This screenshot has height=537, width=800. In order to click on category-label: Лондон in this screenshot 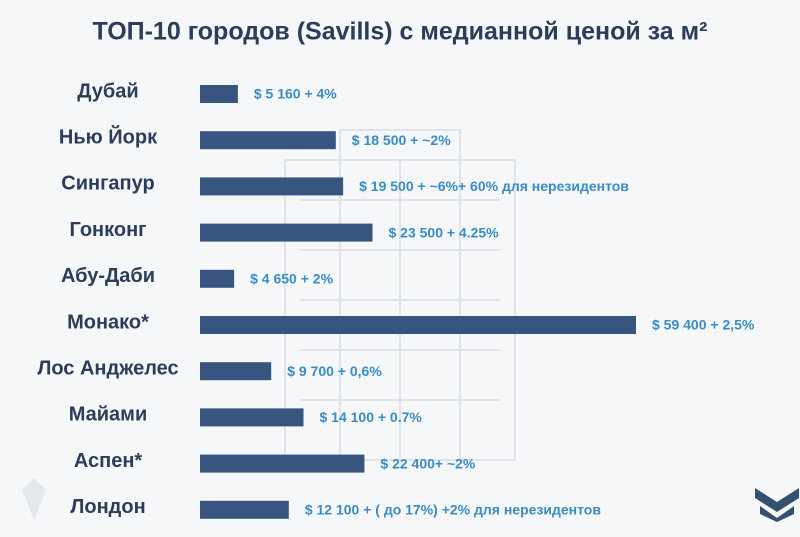, I will do `click(107, 507)`.